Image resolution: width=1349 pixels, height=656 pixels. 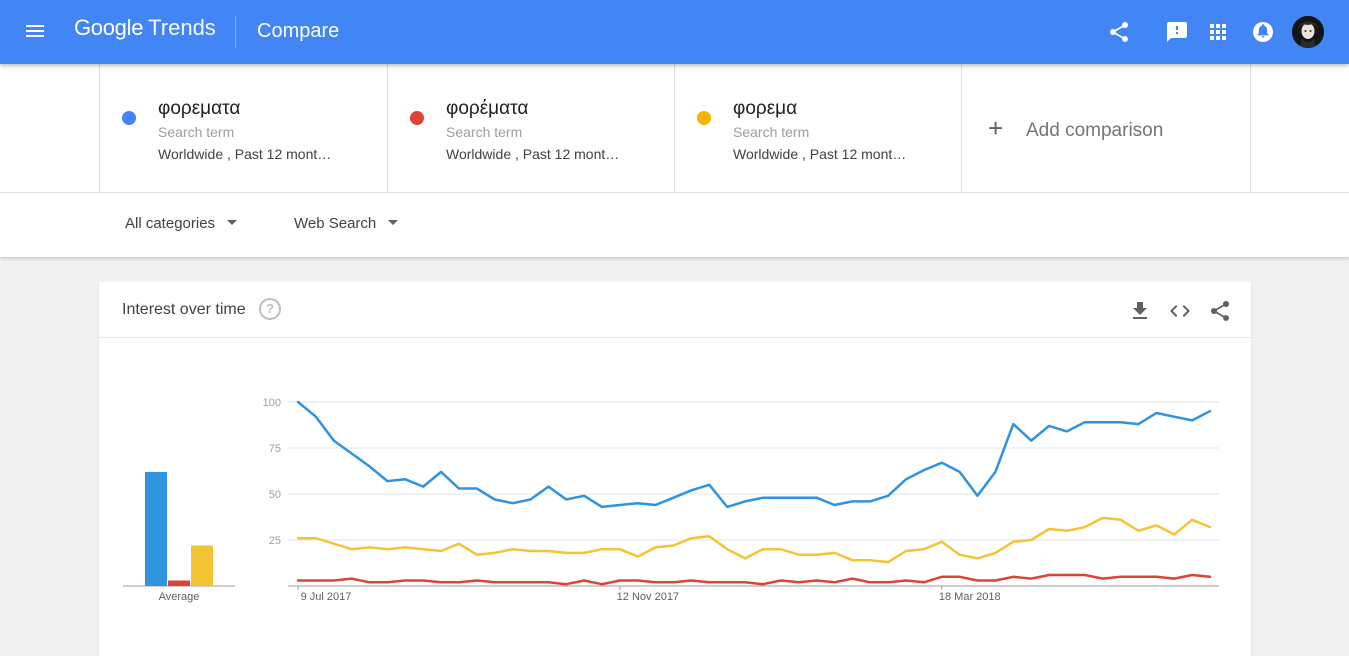 What do you see at coordinates (270, 309) in the screenshot?
I see `help-icon: ?` at bounding box center [270, 309].